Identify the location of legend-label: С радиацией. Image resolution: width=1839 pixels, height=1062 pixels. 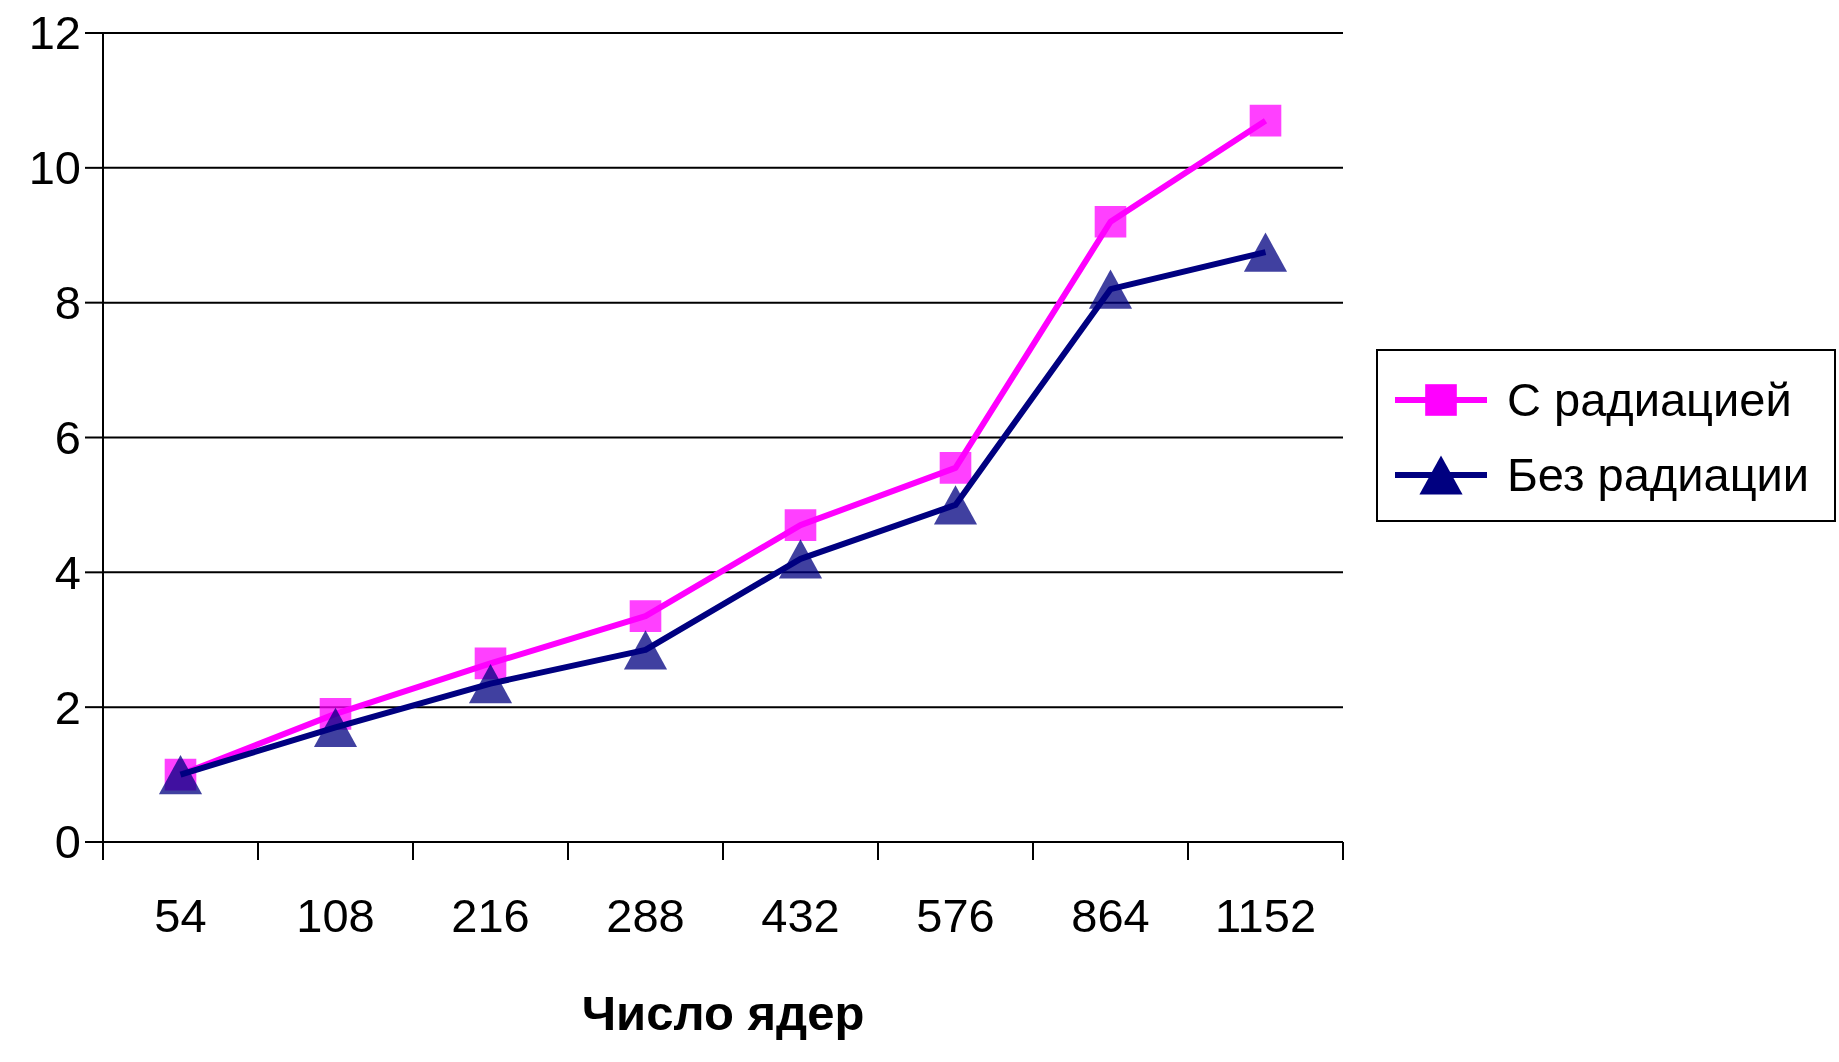
(1649, 400).